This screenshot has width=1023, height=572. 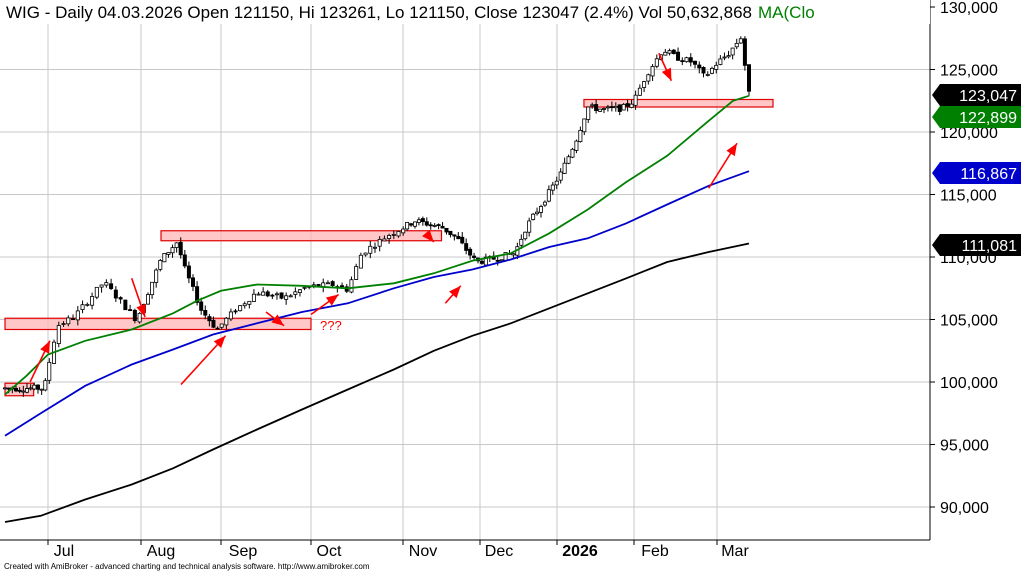 I want to click on question-marks-annotation: ???, so click(x=331, y=325).